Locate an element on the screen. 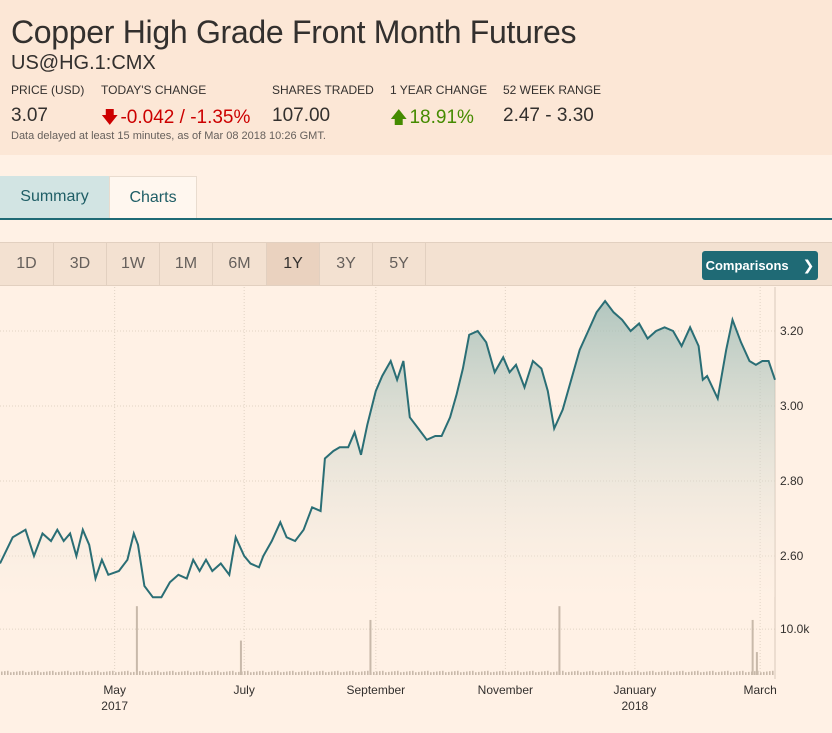 This screenshot has width=832, height=733. tab-summary: Summary is located at coordinates (54, 197).